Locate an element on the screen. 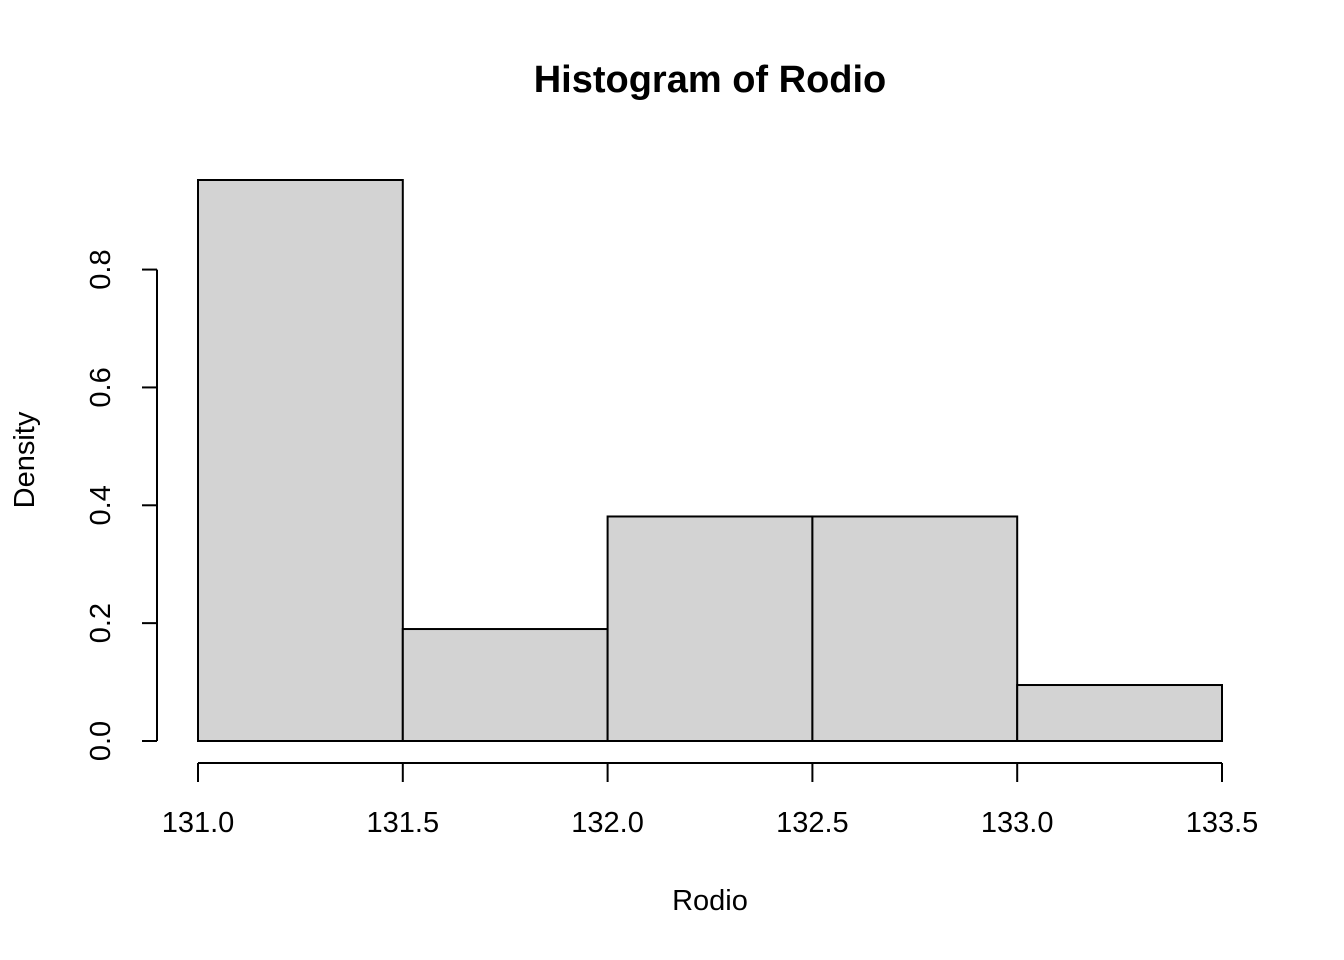  x-tick-label: 131.0 is located at coordinates (198, 823).